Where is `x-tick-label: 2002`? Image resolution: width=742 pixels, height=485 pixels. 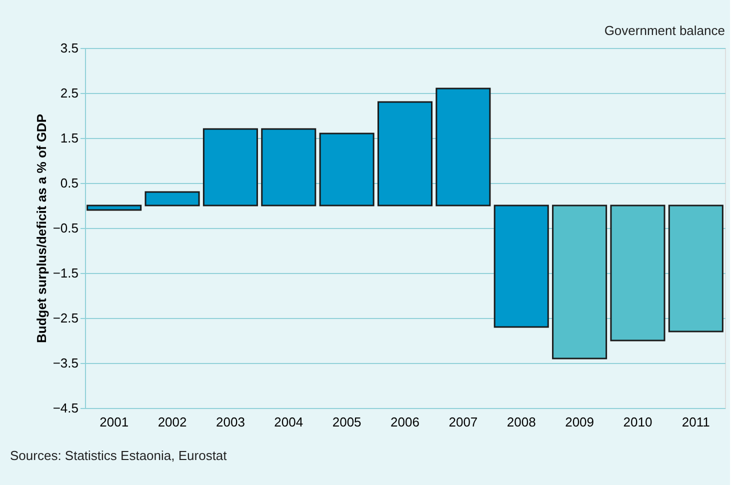 x-tick-label: 2002 is located at coordinates (172, 422).